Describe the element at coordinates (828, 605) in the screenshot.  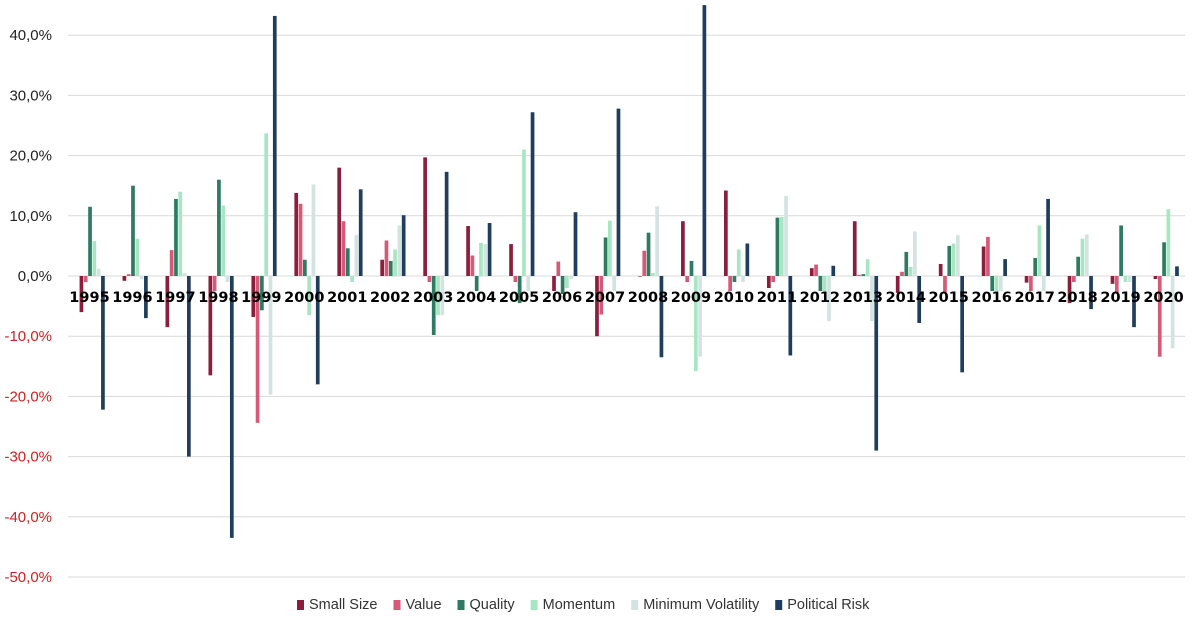
I see `legend-label: Political Risk` at that location.